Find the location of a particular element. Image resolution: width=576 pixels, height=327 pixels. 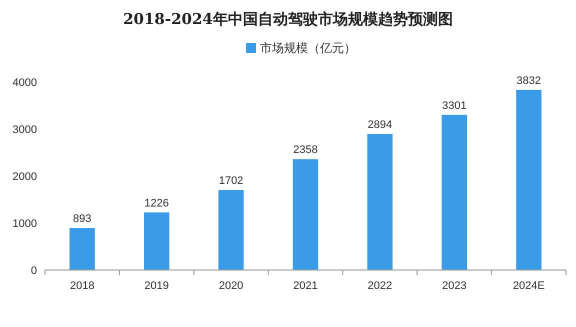

y-tick-label: 3000 is located at coordinates (24, 130).